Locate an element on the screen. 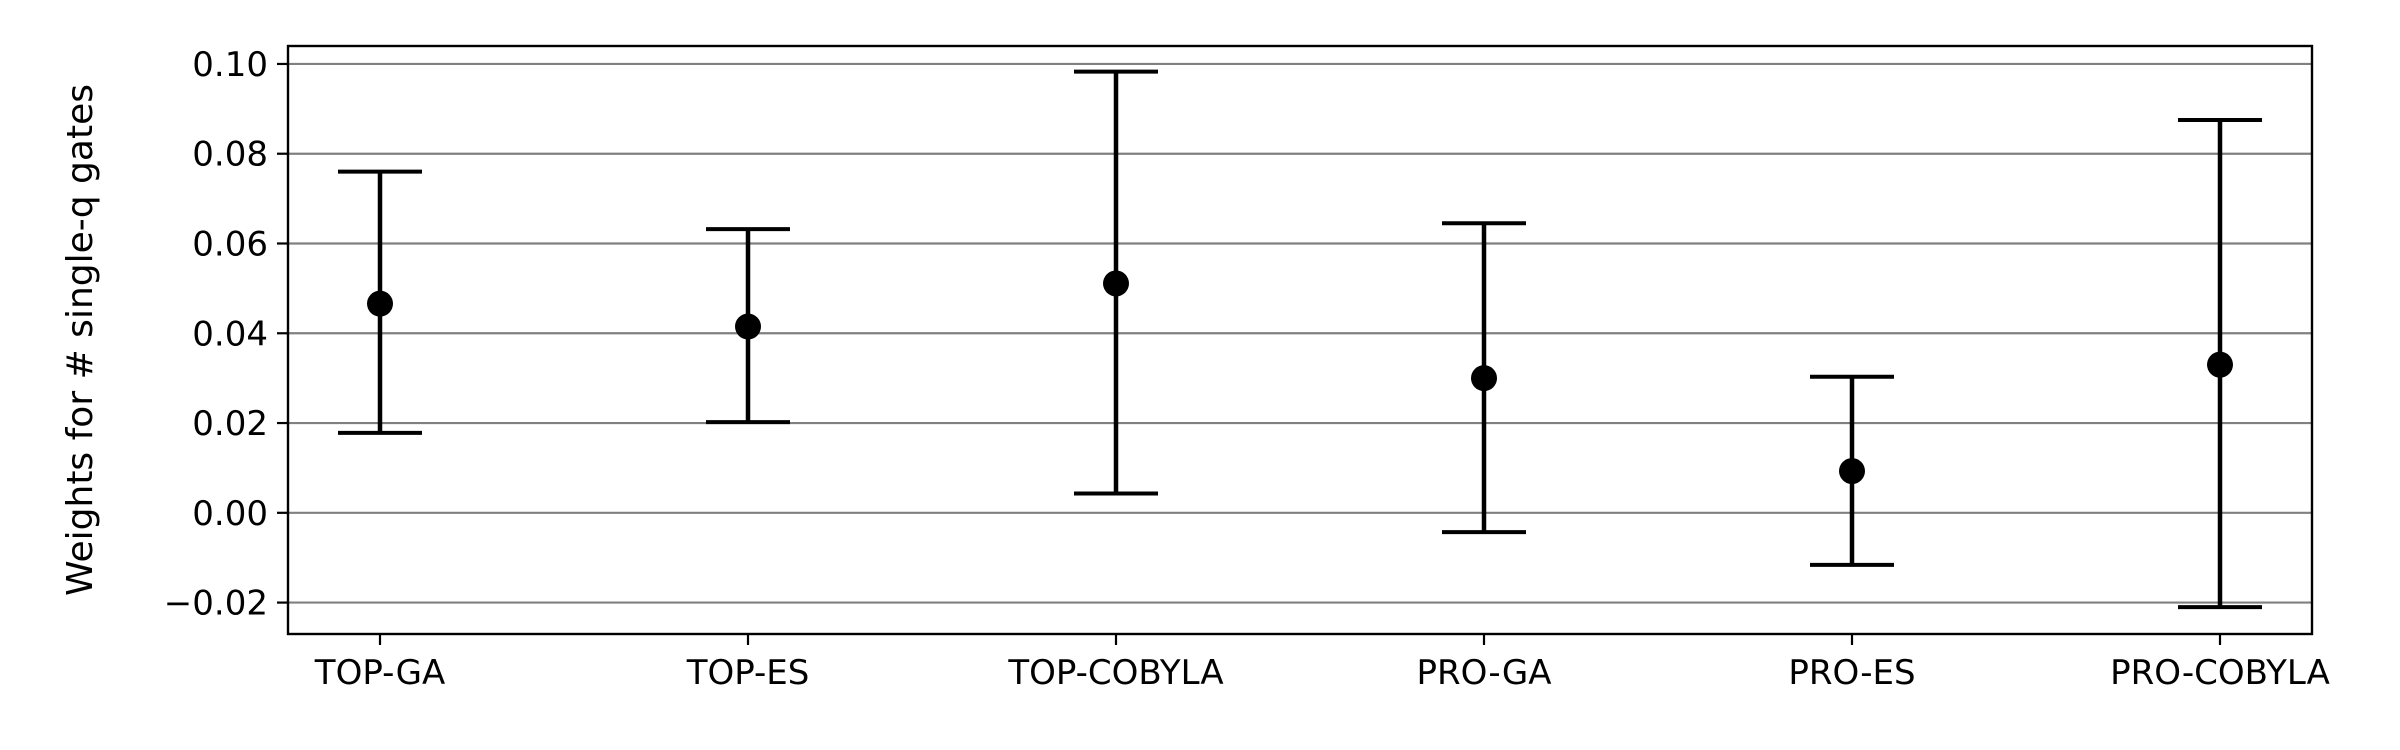 This screenshot has width=2400, height=750. y-tick-label: 0.08 is located at coordinates (230, 155).